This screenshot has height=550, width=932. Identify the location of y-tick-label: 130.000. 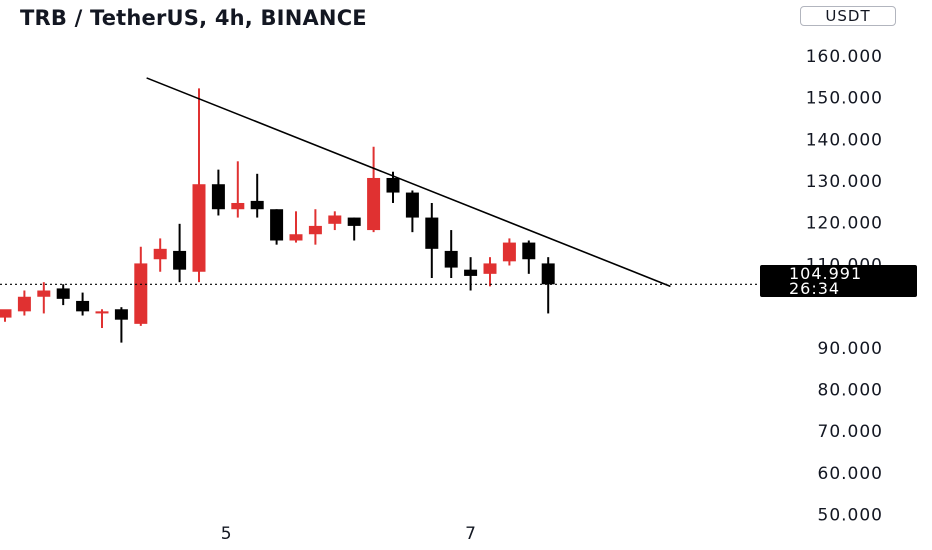
(844, 182).